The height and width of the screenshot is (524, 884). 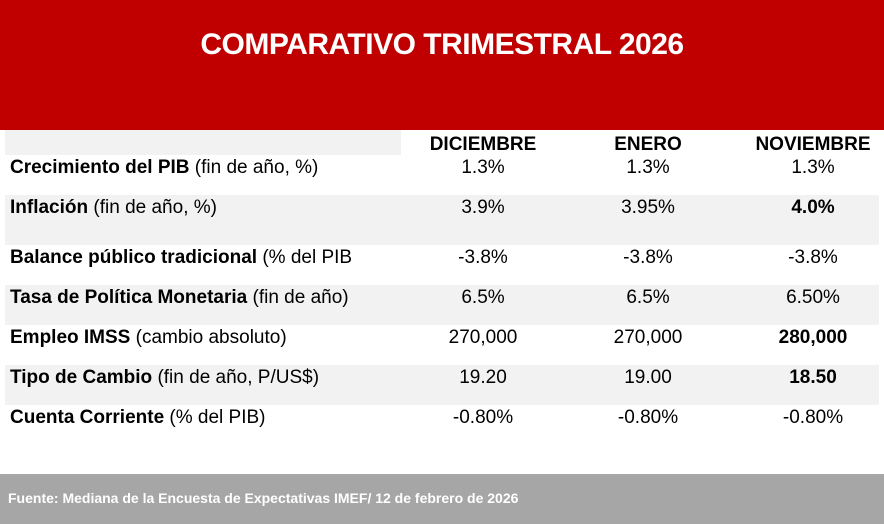 I want to click on row-label: Crecimiento del PIB (fin de año, %), so click(x=164, y=167).